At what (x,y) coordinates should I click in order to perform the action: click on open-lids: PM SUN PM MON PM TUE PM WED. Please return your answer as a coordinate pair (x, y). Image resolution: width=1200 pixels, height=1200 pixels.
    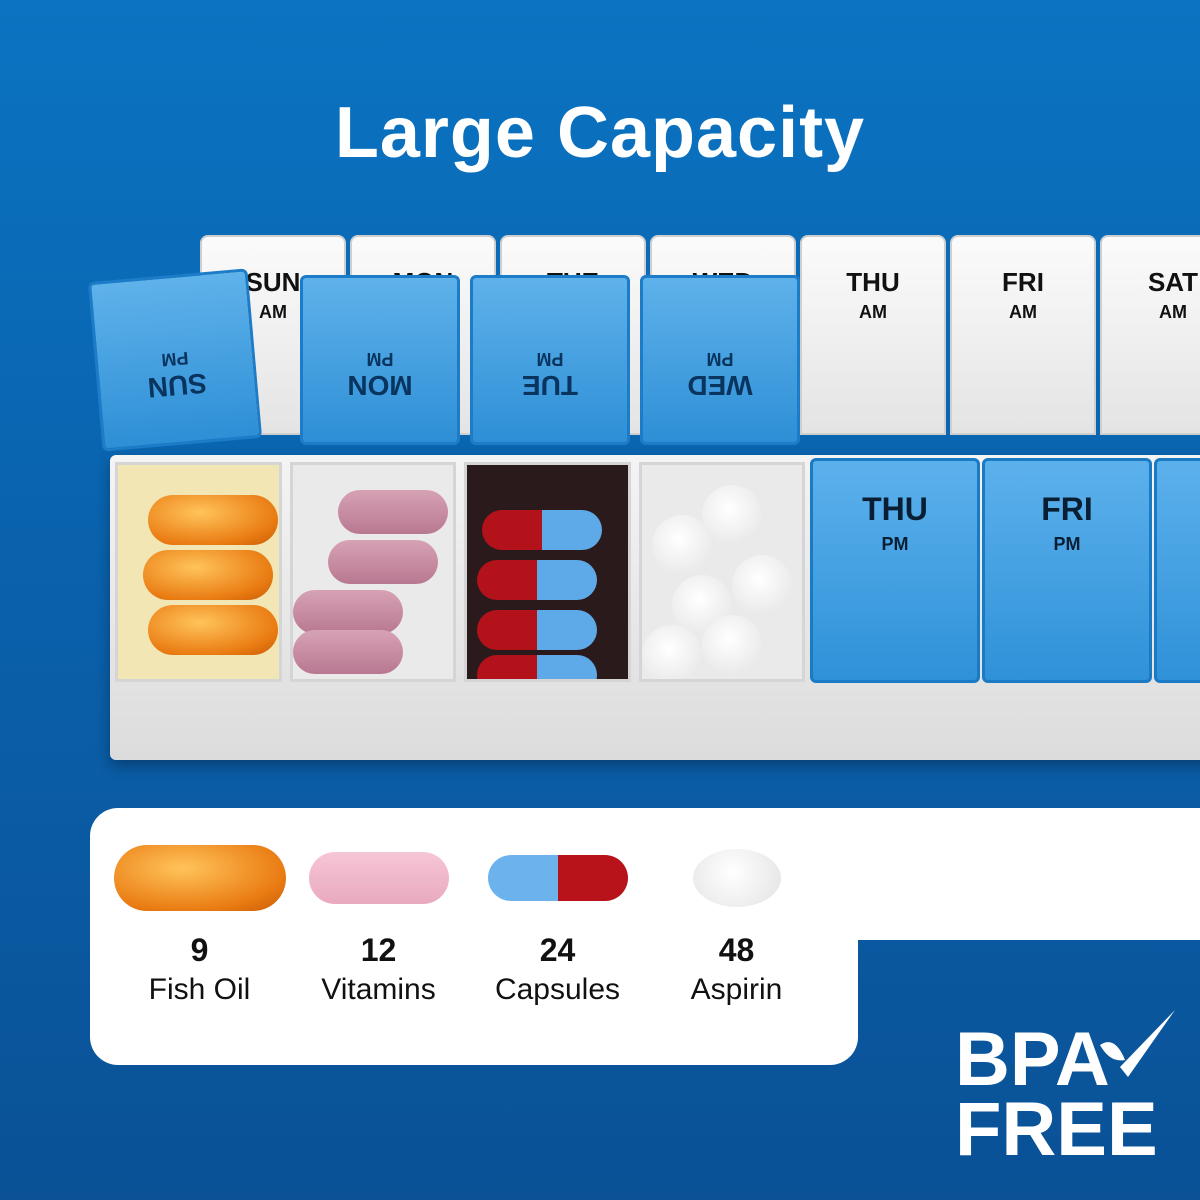
    Looking at the image, I should click on (451, 361).